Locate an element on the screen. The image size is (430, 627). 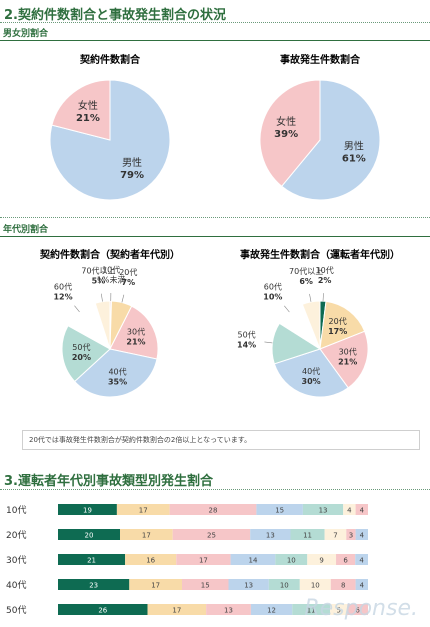
pie4-label-5-0: 60代 is located at coordinates (273, 287).